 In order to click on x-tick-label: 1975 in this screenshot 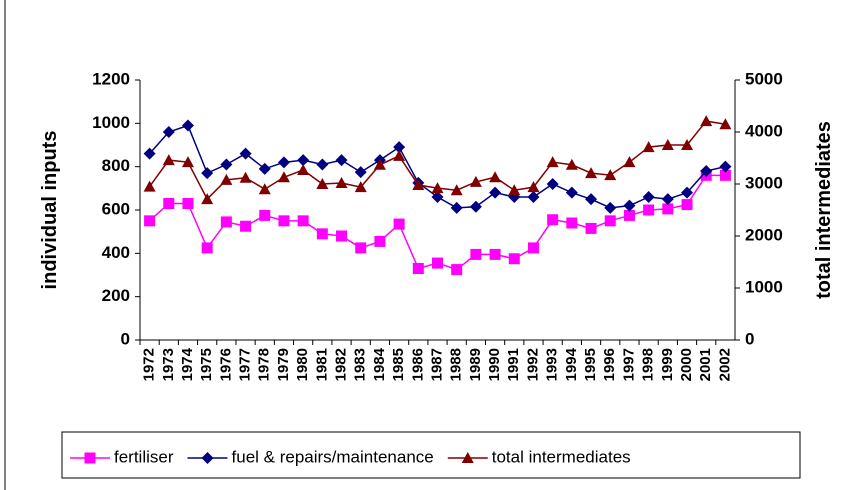, I will do `click(206, 364)`.